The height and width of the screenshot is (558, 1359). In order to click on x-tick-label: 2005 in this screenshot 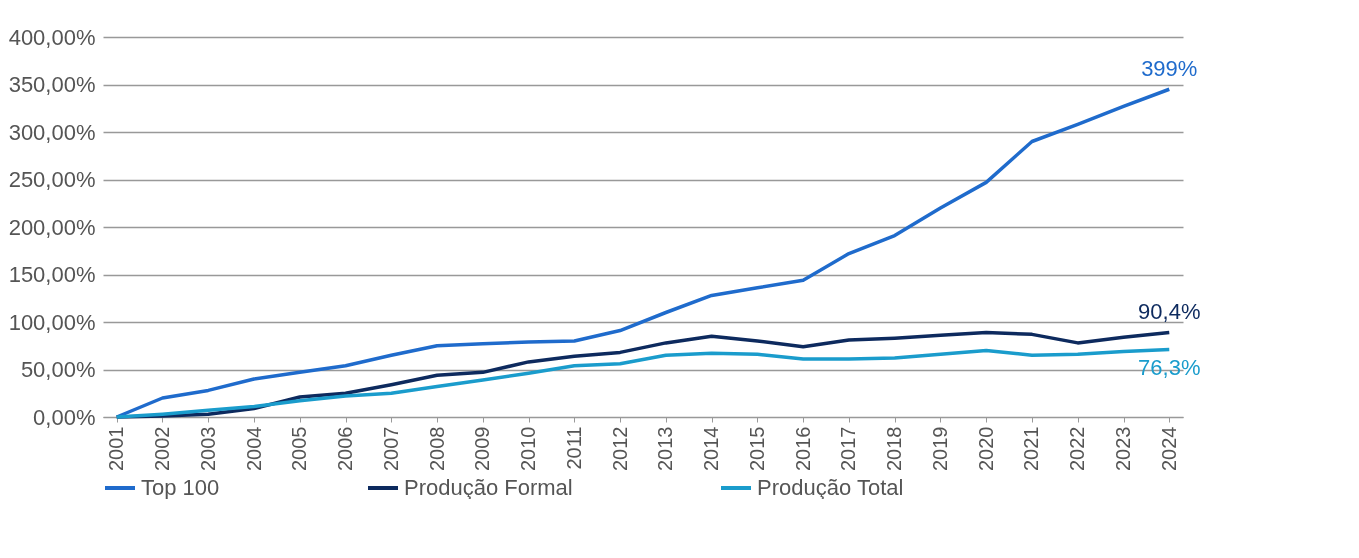, I will do `click(299, 448)`.